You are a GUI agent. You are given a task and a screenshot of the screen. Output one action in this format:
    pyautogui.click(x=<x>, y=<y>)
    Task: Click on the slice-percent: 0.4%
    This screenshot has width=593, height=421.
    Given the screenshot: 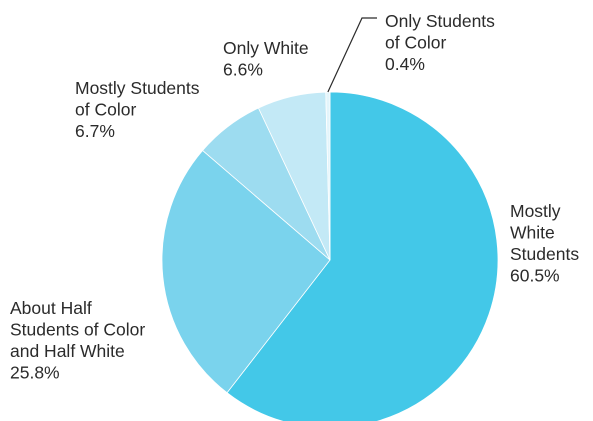 What is the action you would take?
    pyautogui.click(x=405, y=64)
    